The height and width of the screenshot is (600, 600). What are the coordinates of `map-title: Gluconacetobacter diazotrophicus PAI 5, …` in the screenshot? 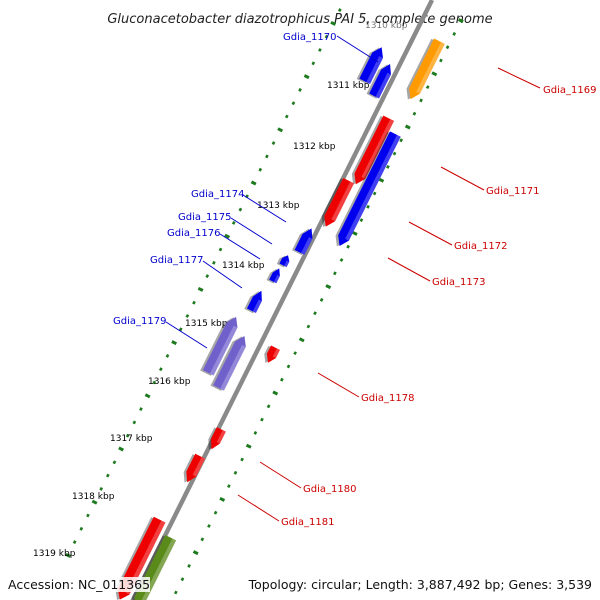 It's located at (299, 19).